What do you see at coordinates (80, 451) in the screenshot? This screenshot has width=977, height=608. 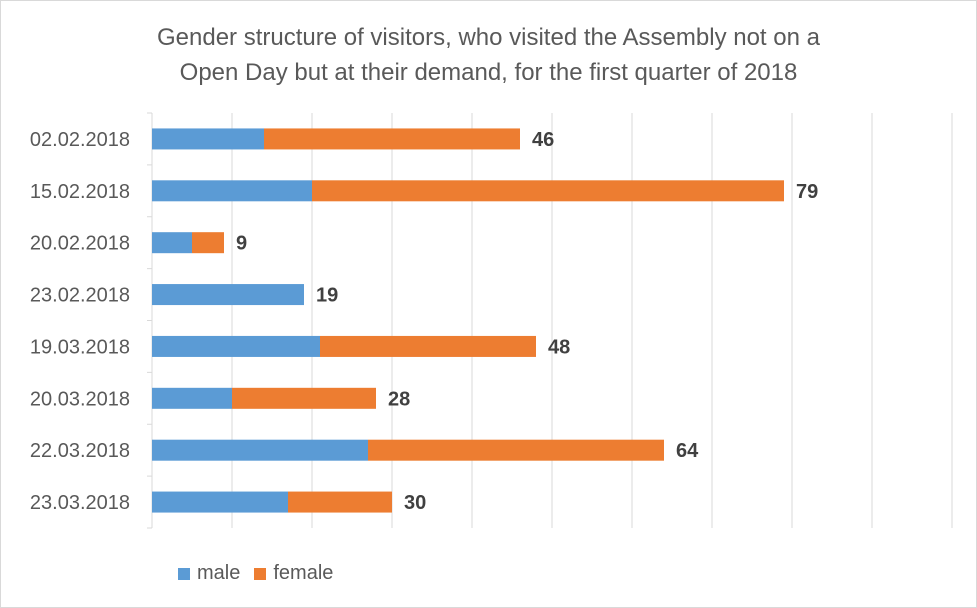 I see `category-label: 22.03.2018` at bounding box center [80, 451].